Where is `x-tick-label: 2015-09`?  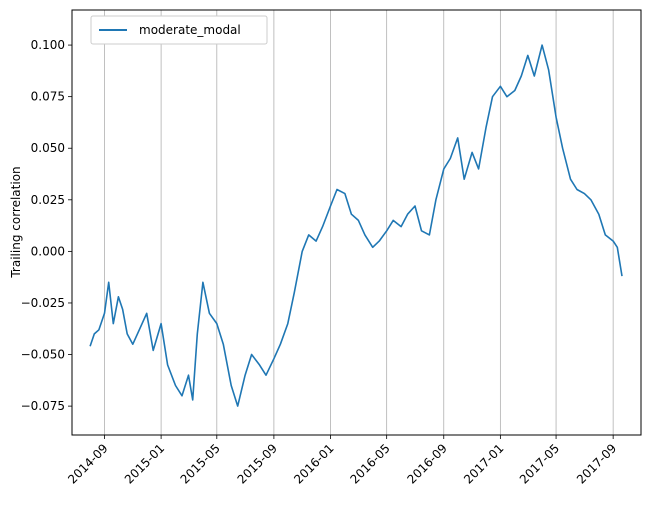 x-tick-label: 2015-09 is located at coordinates (257, 463).